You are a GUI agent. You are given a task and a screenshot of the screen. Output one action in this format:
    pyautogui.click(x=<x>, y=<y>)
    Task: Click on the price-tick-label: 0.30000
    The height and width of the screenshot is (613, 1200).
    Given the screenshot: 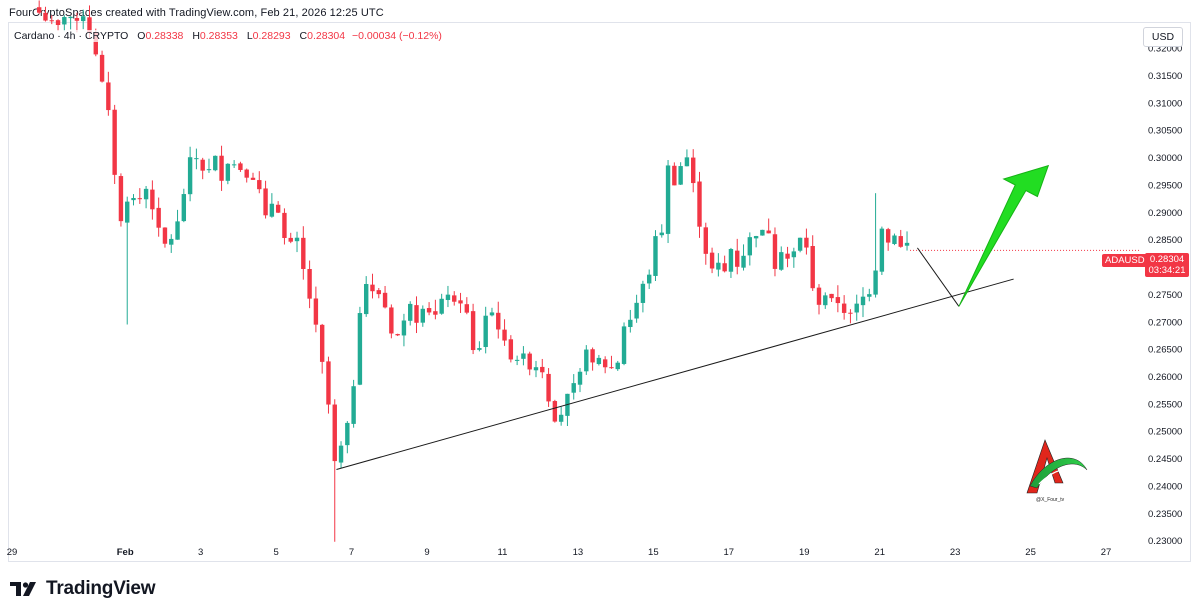 What is the action you would take?
    pyautogui.click(x=1165, y=158)
    